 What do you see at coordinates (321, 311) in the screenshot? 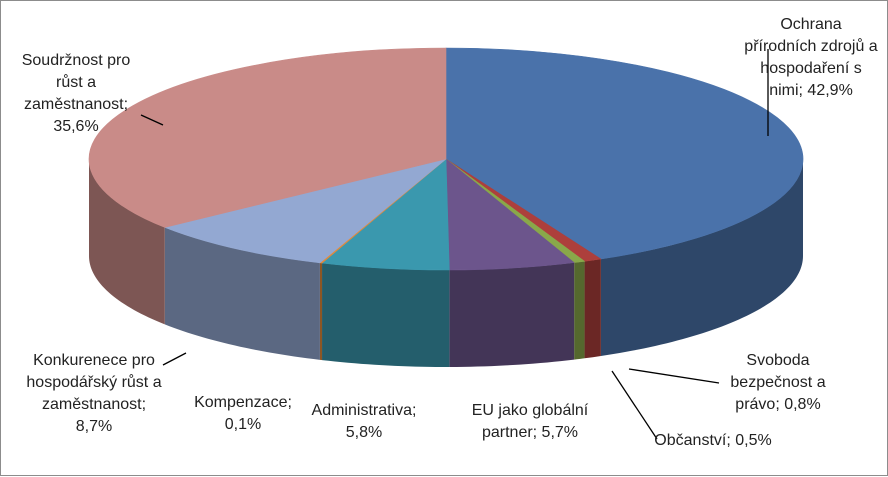
I see `side-wall-kompenzace` at bounding box center [321, 311].